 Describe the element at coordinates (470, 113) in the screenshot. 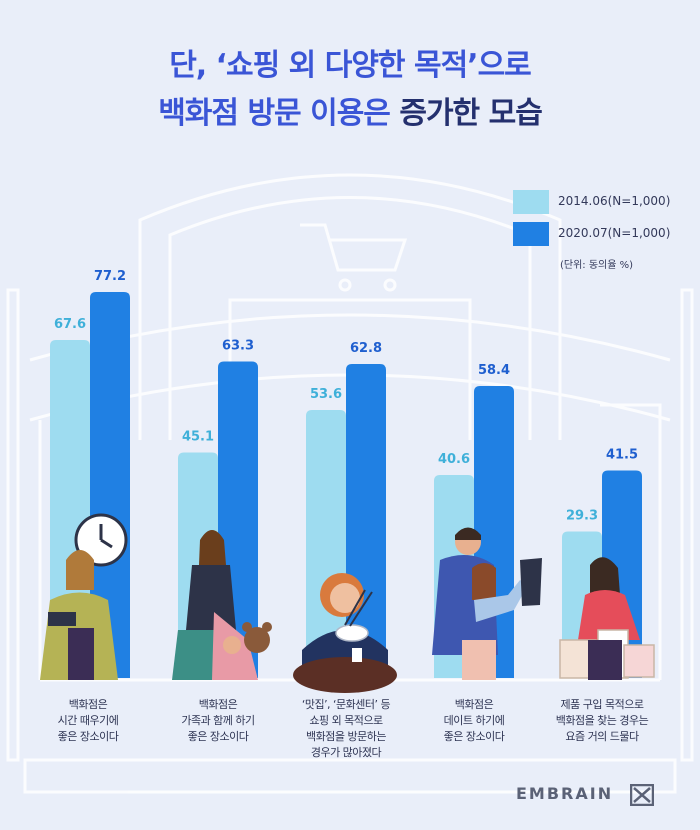

I see `title-line-2-emphasis: 증가한 모습` at that location.